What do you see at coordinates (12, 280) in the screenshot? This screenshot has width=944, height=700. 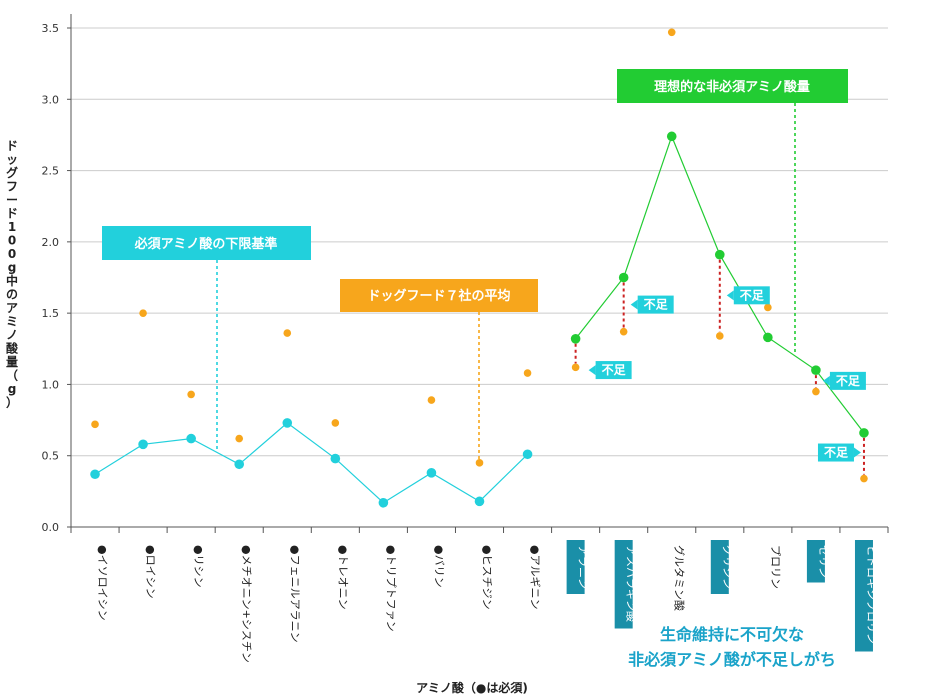 I see `y-axis-label-char: 中` at bounding box center [12, 280].